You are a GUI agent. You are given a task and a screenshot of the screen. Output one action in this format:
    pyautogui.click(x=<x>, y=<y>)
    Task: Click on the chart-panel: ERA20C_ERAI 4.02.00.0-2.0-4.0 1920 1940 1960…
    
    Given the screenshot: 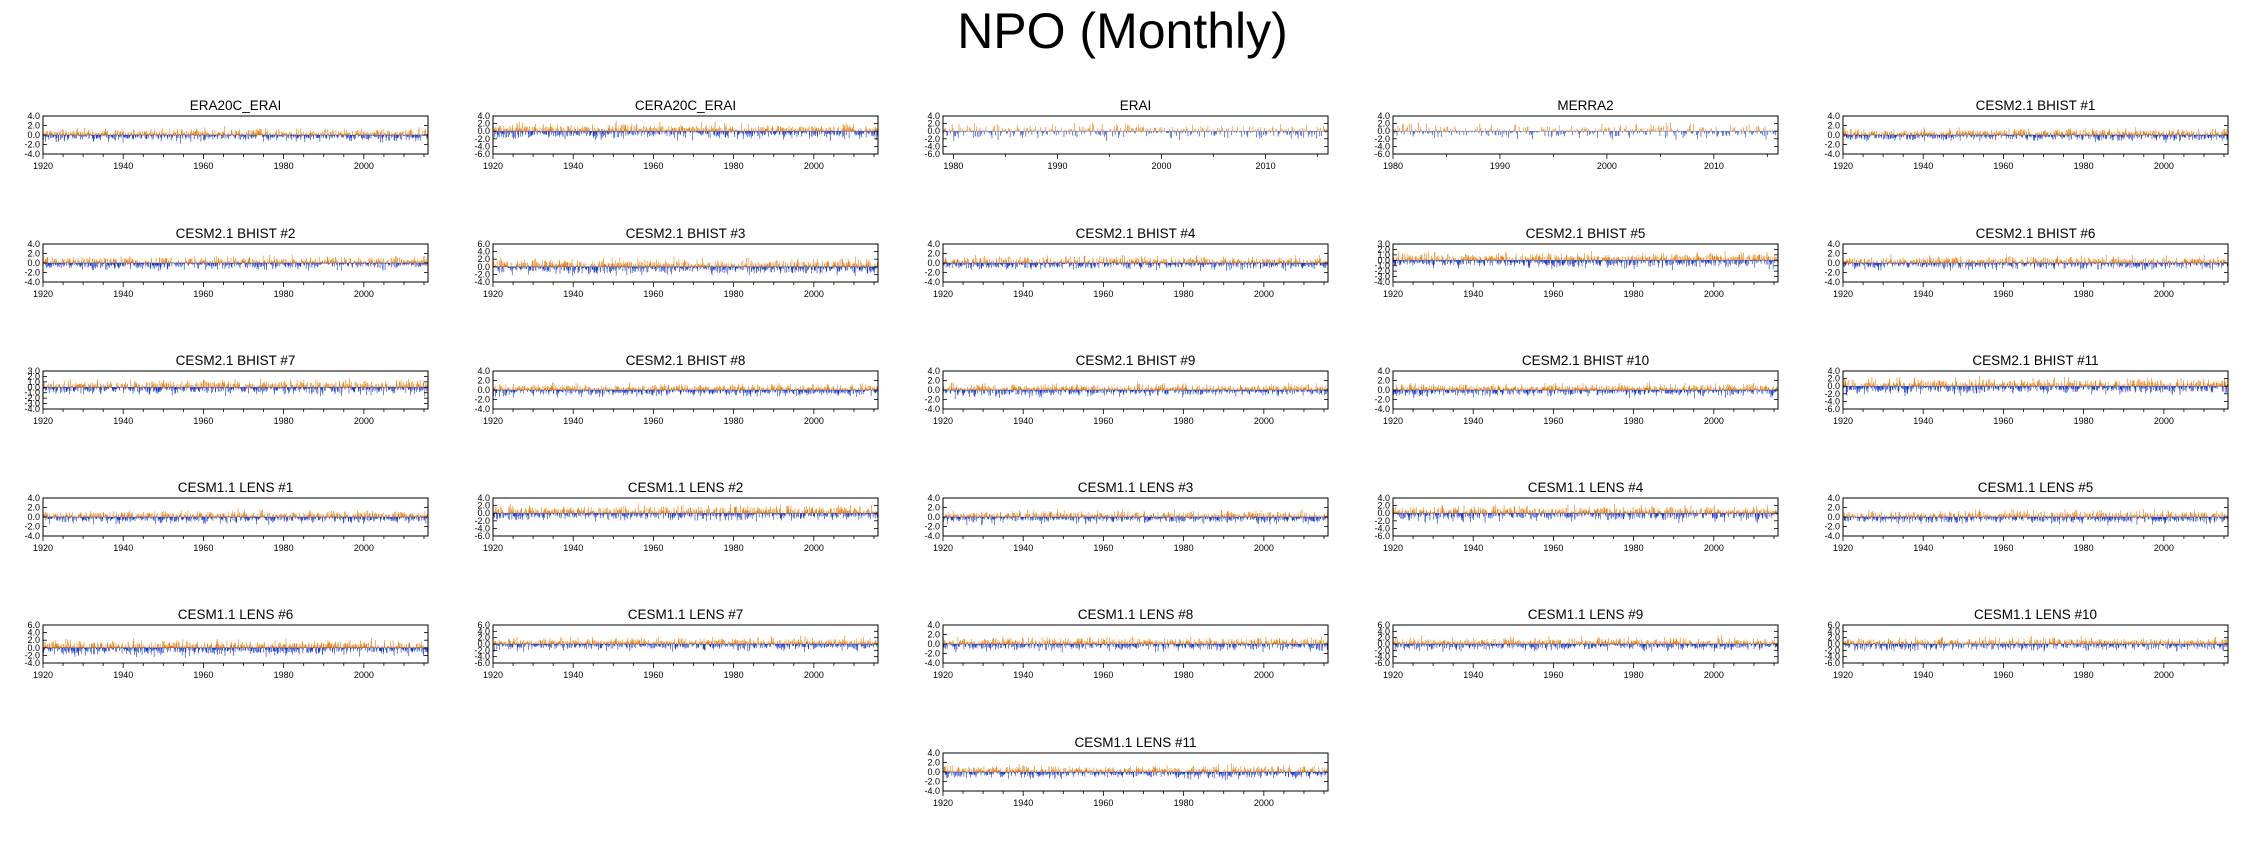 What is the action you would take?
    pyautogui.click(x=226, y=134)
    